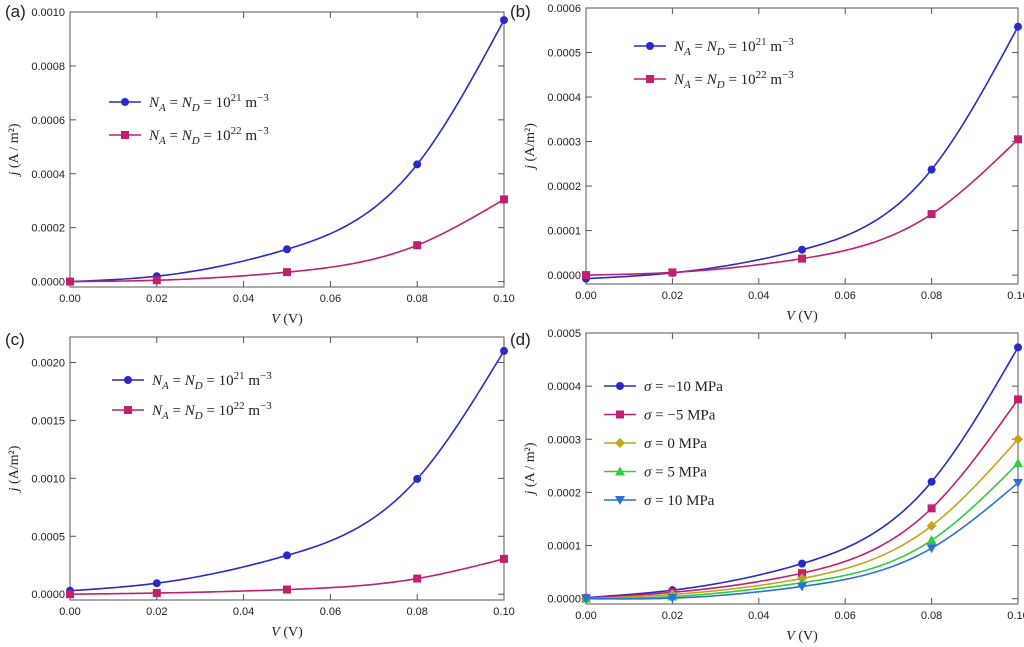 This screenshot has width=1024, height=647. Describe the element at coordinates (733, 47) in the screenshot. I see `legend-label-0: NA = ND = 1021 m−3` at that location.